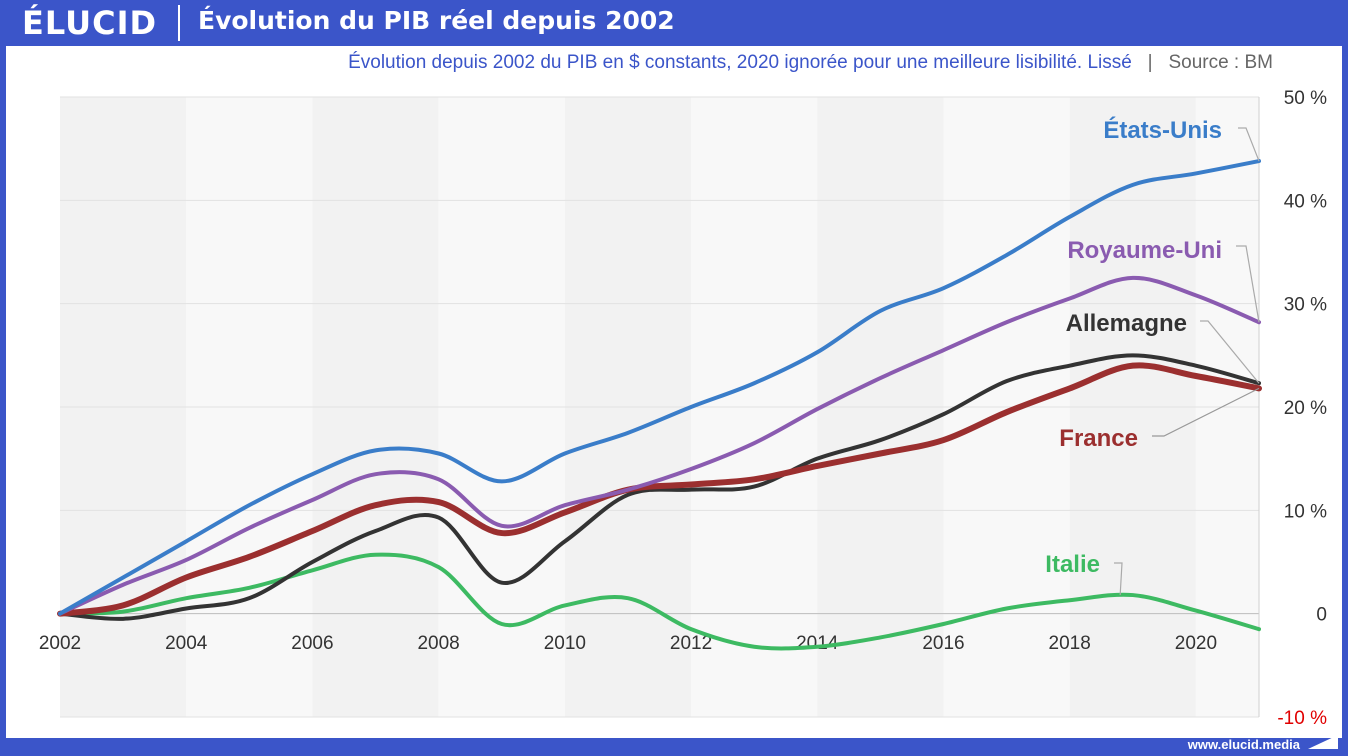  Describe the element at coordinates (1305, 98) in the screenshot. I see `y-tick-label: 50 %` at that location.